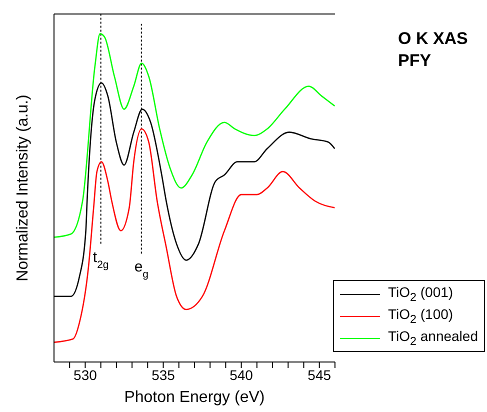 Image resolution: width=487 pixels, height=412 pixels. I want to click on text: O K XAS, so click(433, 39).